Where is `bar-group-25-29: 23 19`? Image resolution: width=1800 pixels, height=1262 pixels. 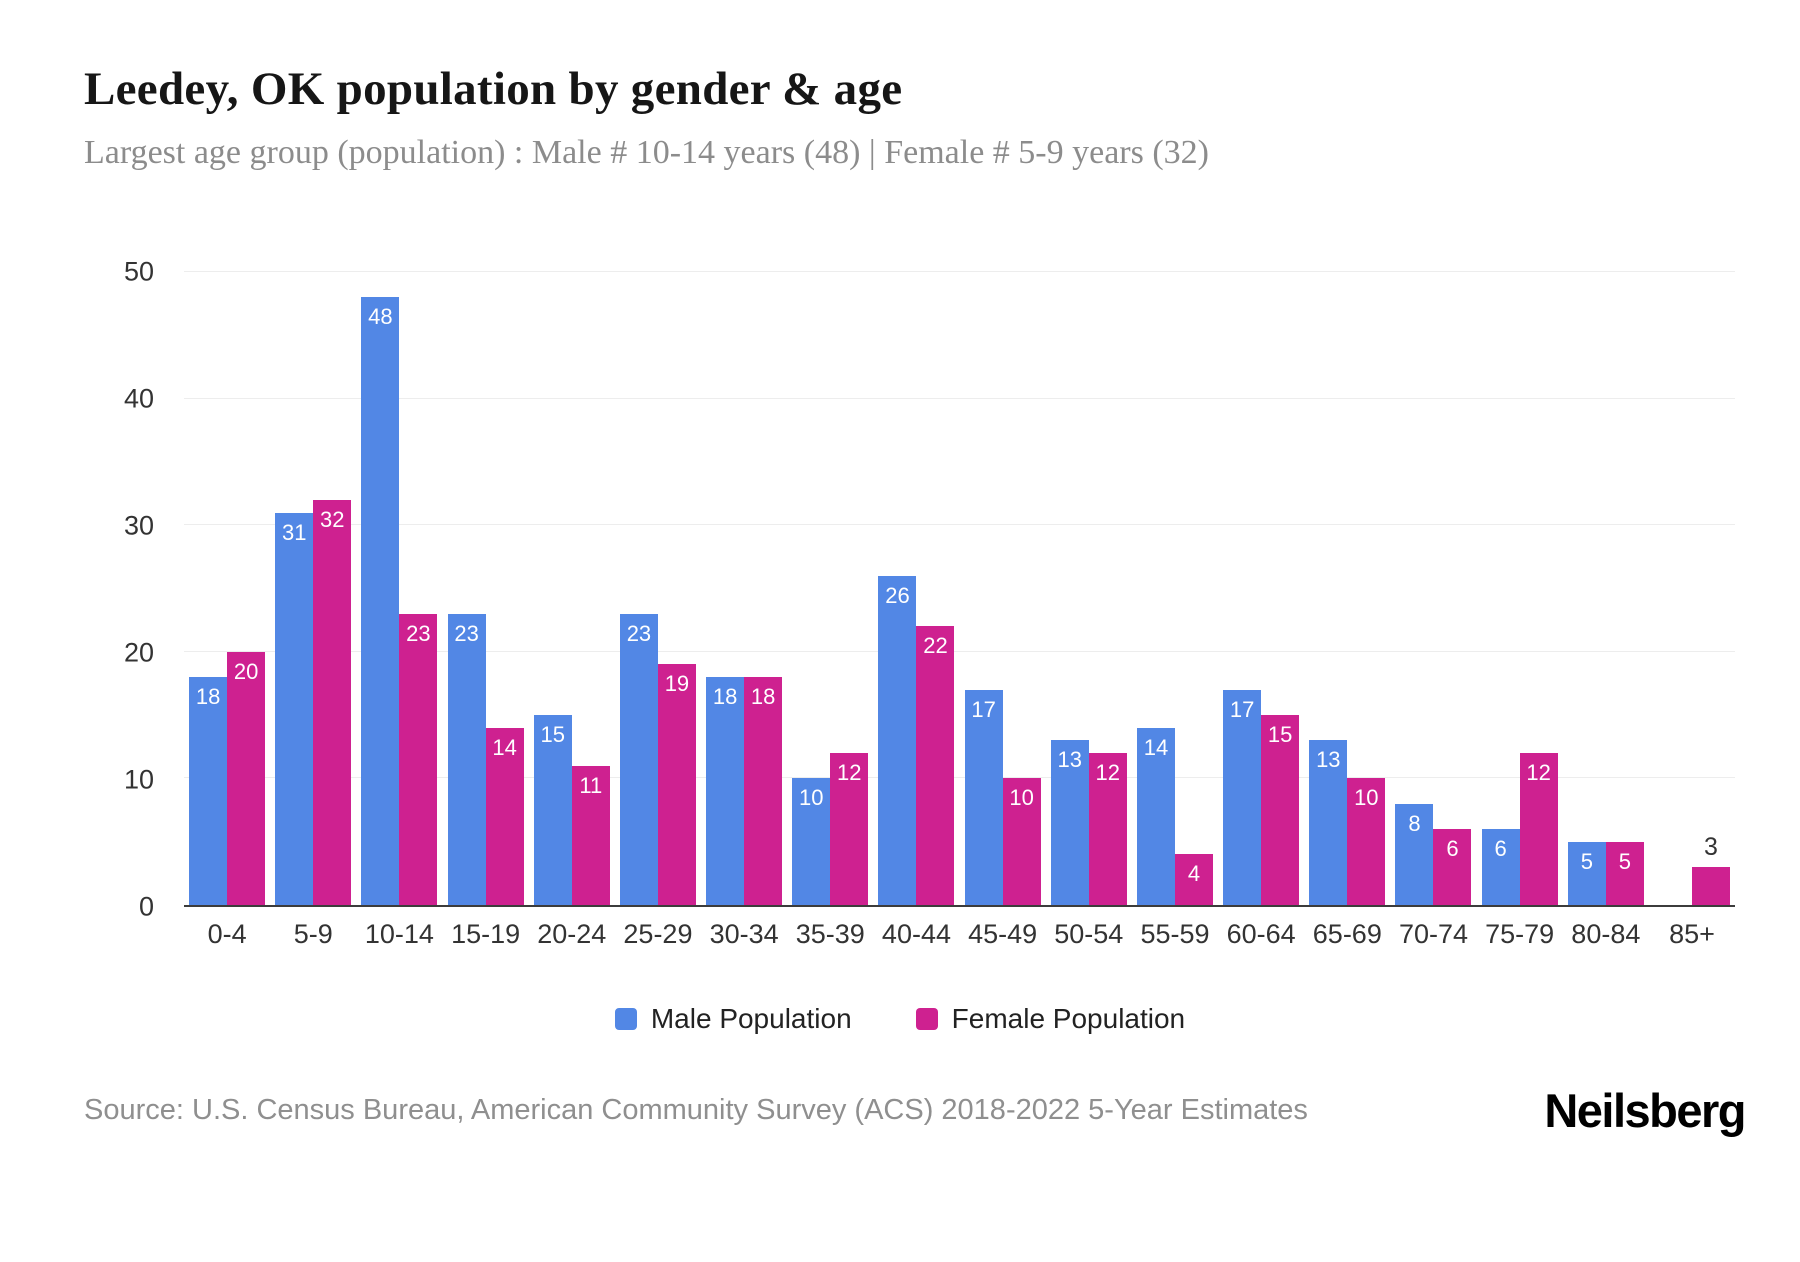 bar-group-25-29: 23 19 is located at coordinates (658, 588).